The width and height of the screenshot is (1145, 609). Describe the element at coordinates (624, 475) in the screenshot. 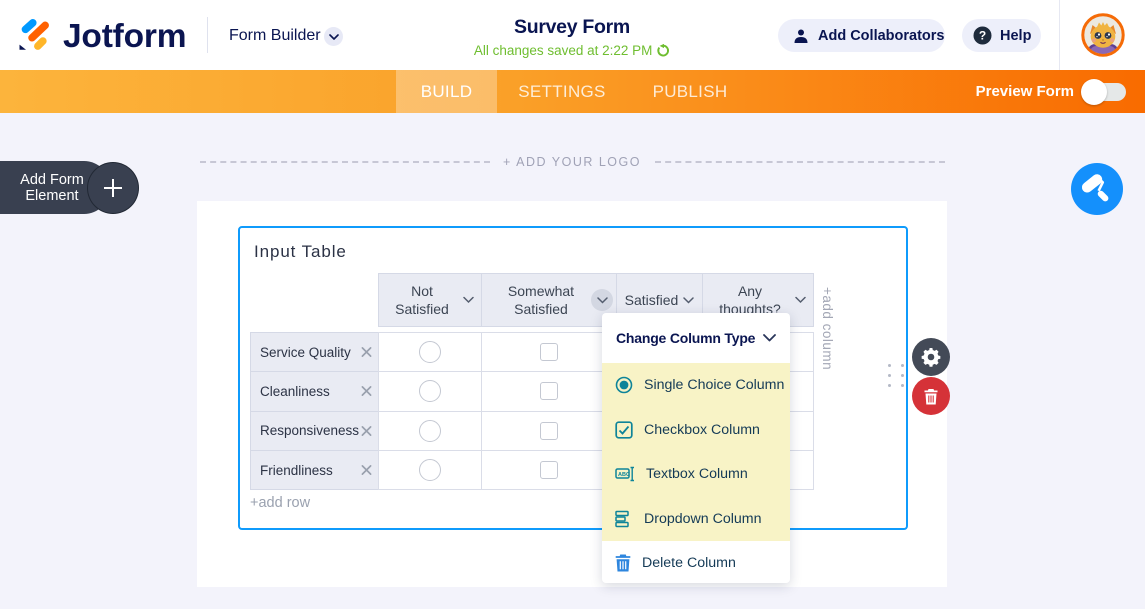

I see `svg-text: ABC` at that location.